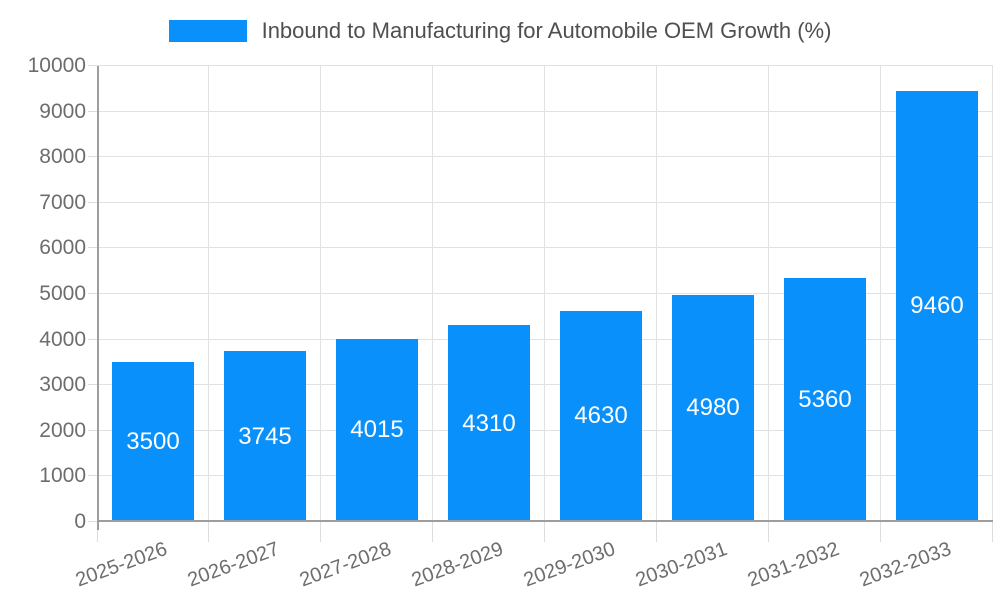  I want to click on bar-value-label: 4310, so click(489, 423).